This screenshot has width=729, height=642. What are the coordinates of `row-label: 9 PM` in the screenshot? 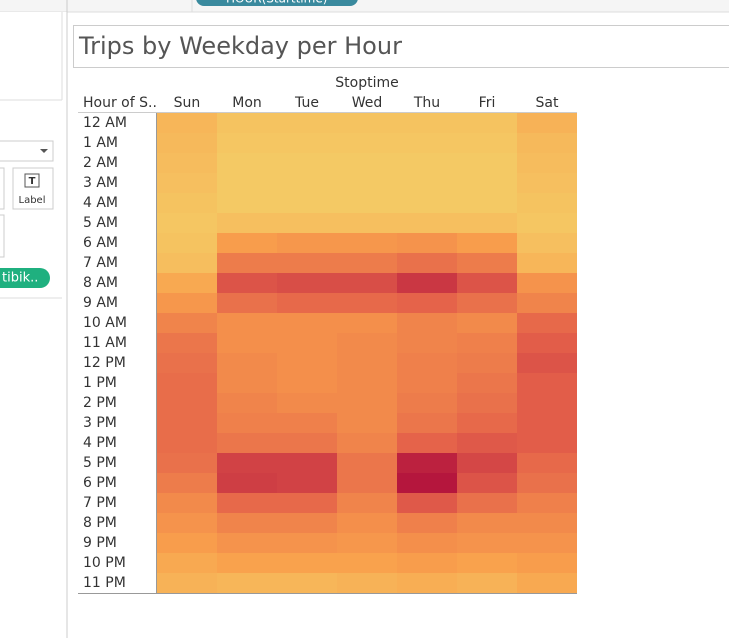 It's located at (100, 543).